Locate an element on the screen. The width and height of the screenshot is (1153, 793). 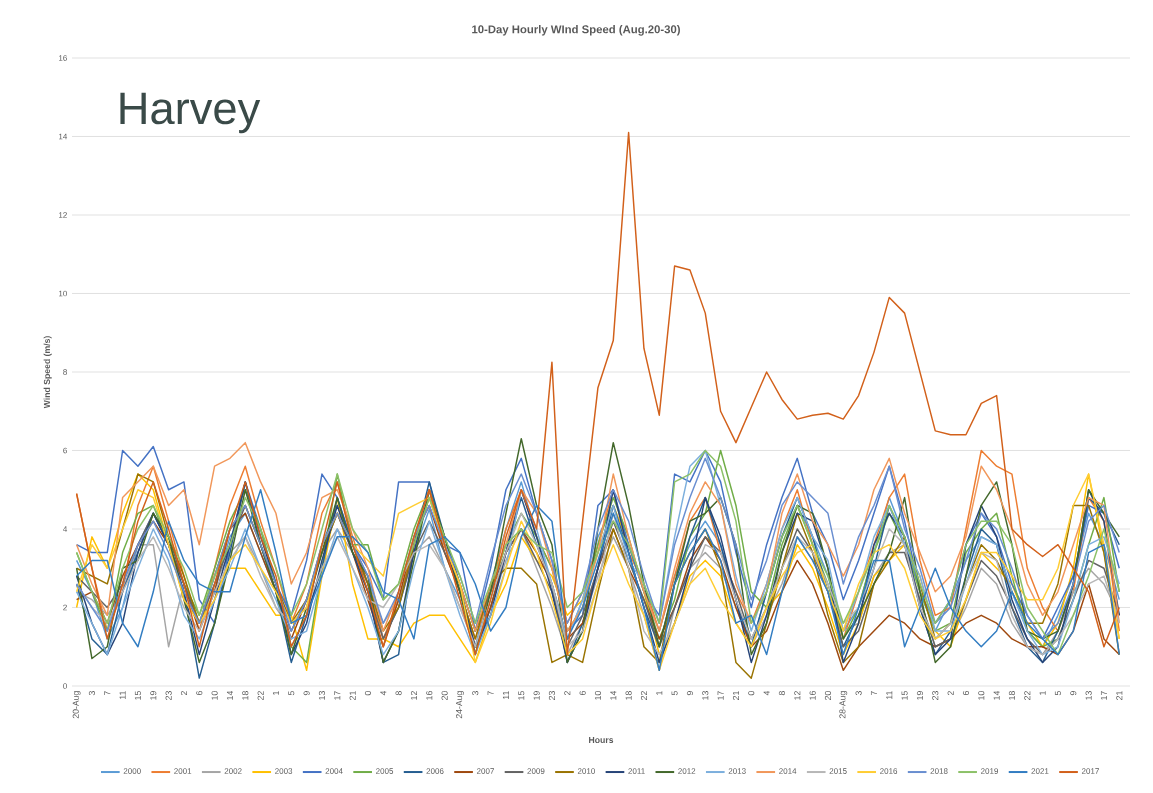
legend-label: 2010 is located at coordinates (586, 771).